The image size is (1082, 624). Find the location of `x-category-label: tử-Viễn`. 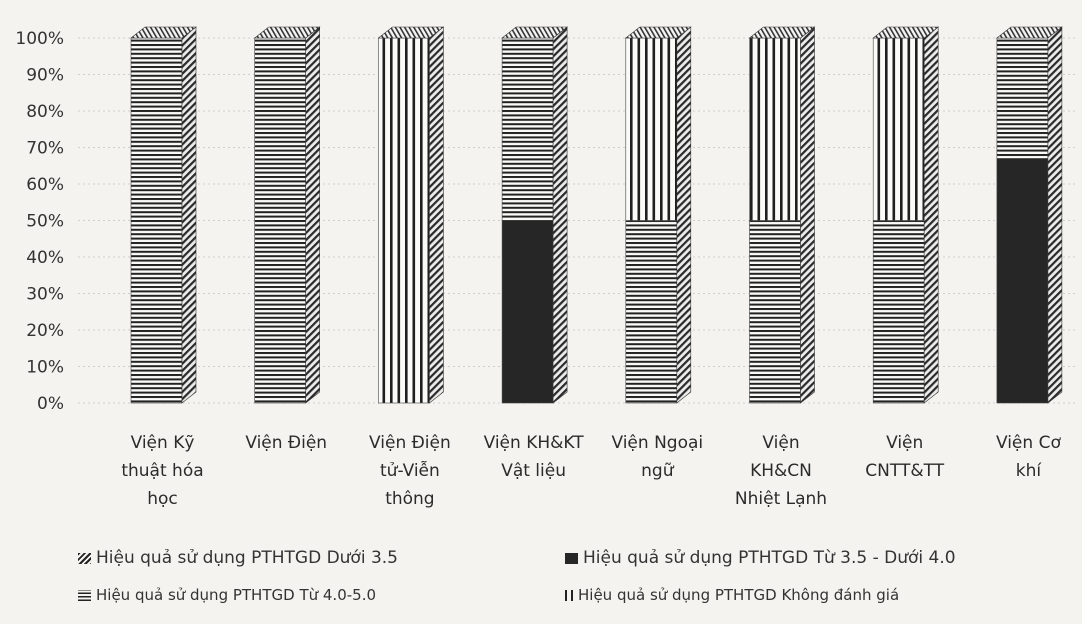

x-category-label: tử-Viễn is located at coordinates (410, 470).